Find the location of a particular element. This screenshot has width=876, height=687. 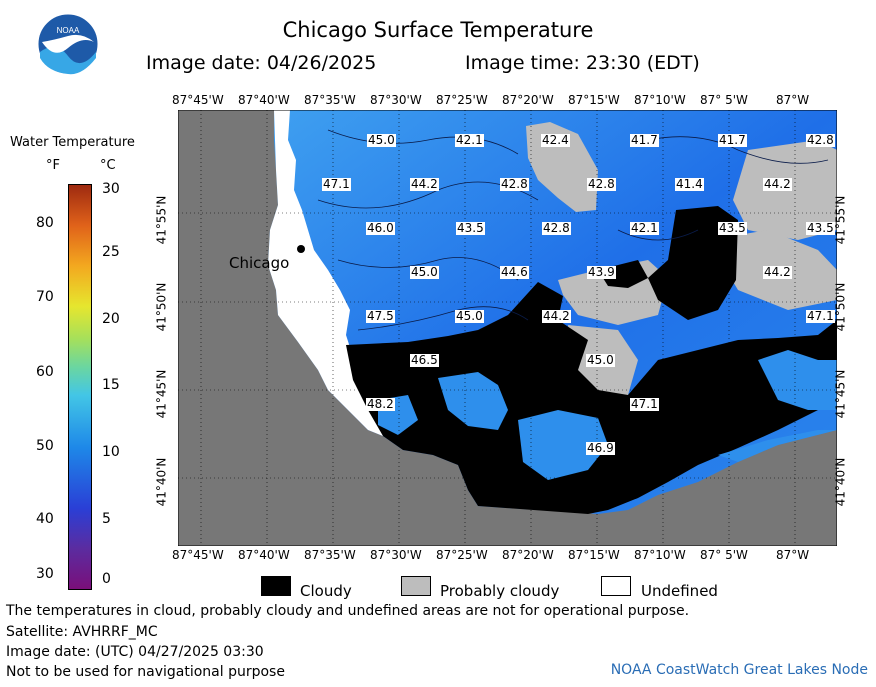

temperature-label: 46.9 is located at coordinates (600, 448).